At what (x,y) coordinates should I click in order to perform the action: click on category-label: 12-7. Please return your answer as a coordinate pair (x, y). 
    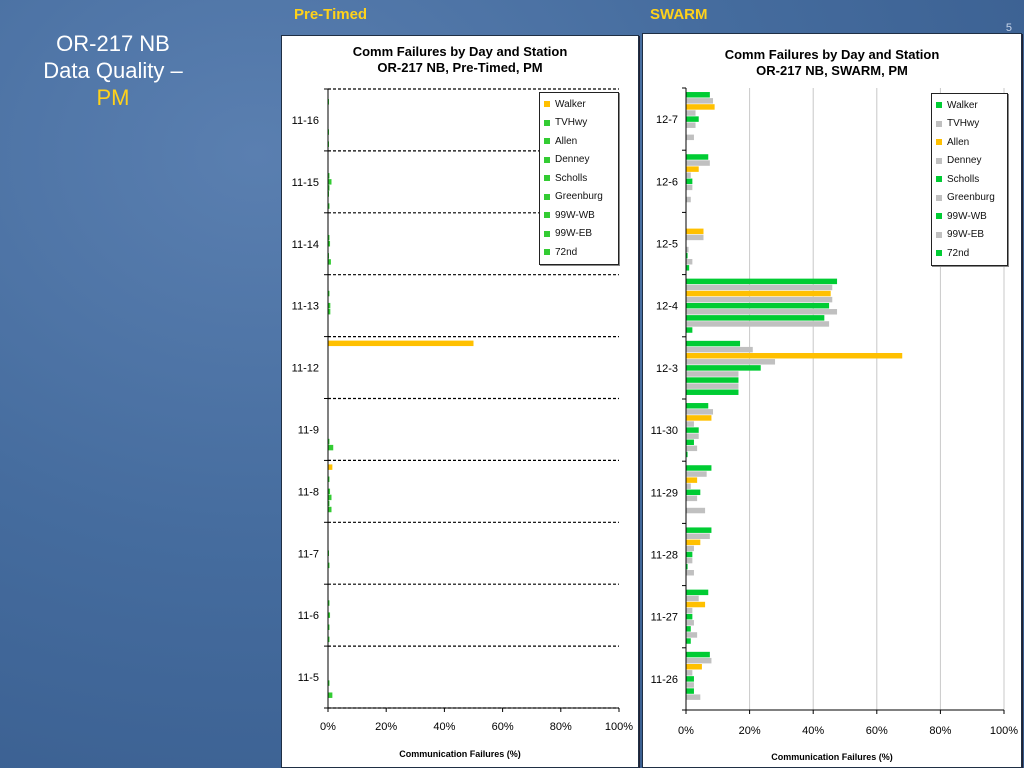
    Looking at the image, I should click on (667, 120).